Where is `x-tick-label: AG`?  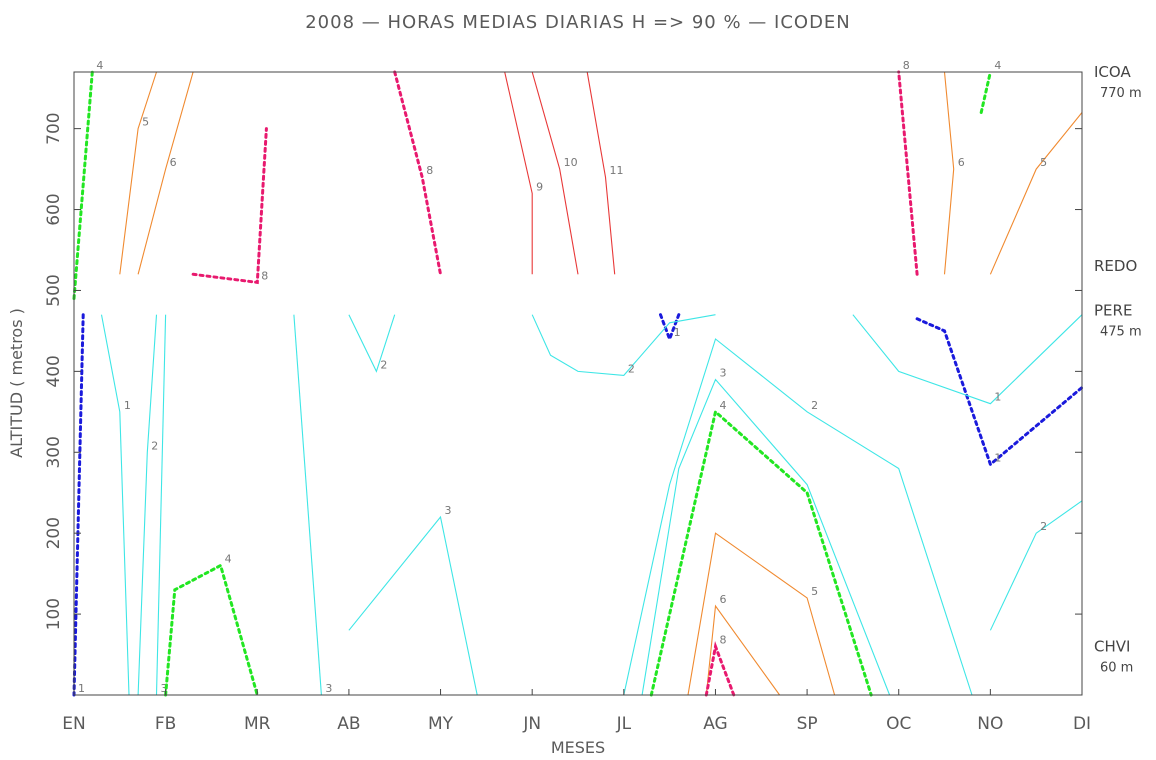
x-tick-label: AG is located at coordinates (715, 724).